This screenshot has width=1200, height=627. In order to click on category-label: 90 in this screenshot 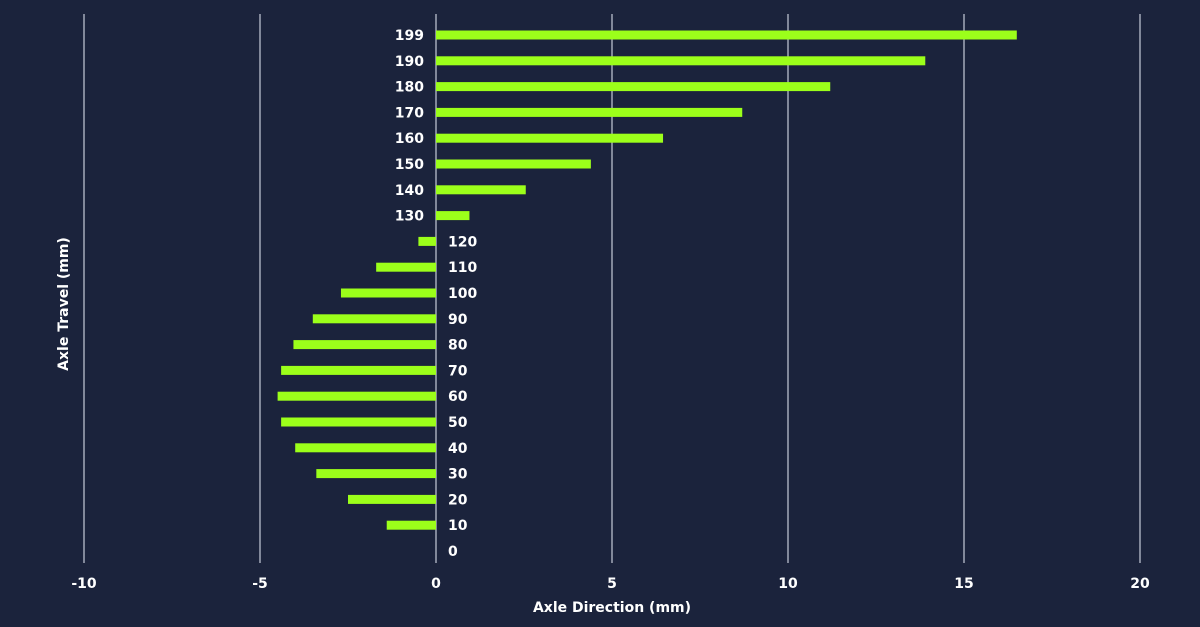, I will do `click(458, 320)`.